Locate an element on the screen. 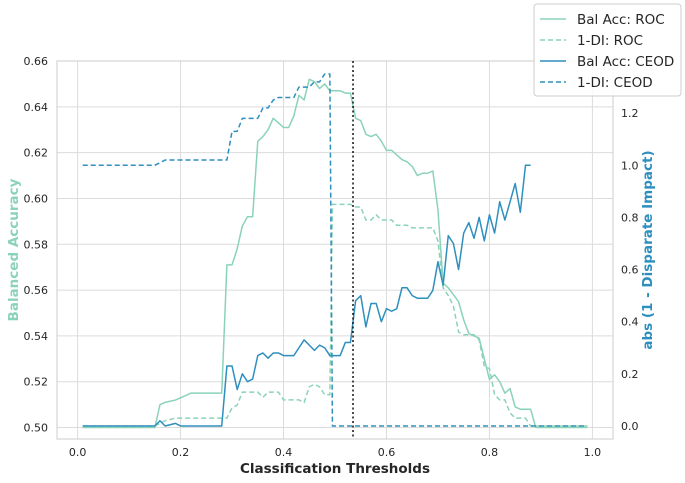 This screenshot has width=685, height=483. y-right-tick-label: 0.6 is located at coordinates (630, 270).